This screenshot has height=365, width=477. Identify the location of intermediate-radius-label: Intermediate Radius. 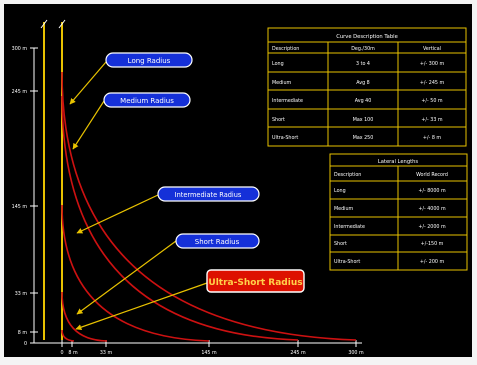
(208, 194).